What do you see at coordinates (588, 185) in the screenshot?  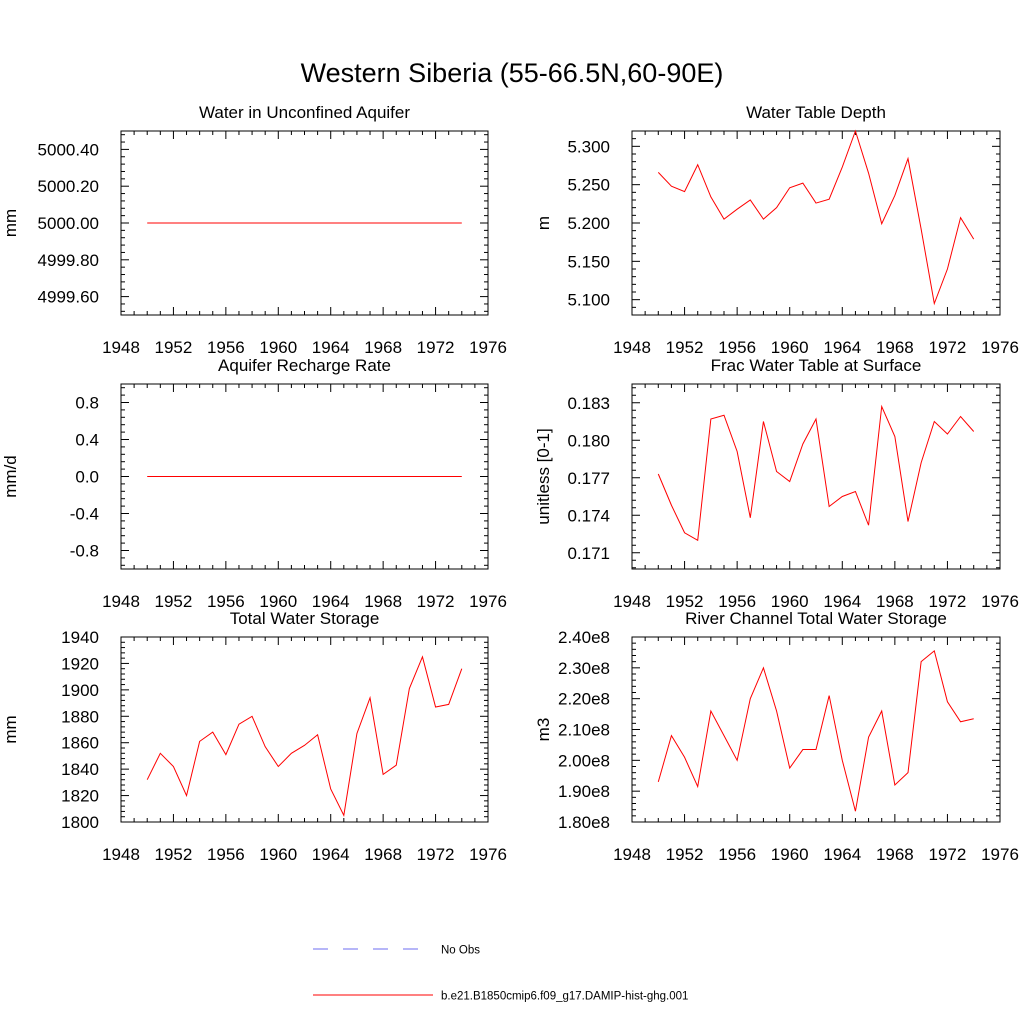 I see `y-tick-label: 5.250` at bounding box center [588, 185].